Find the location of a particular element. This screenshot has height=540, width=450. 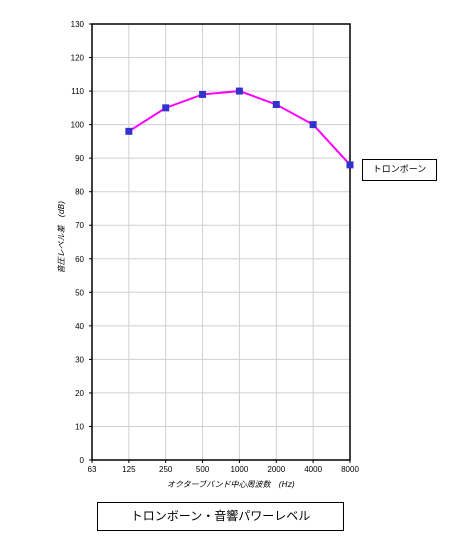

y-tick-label: 70 is located at coordinates (79, 225).